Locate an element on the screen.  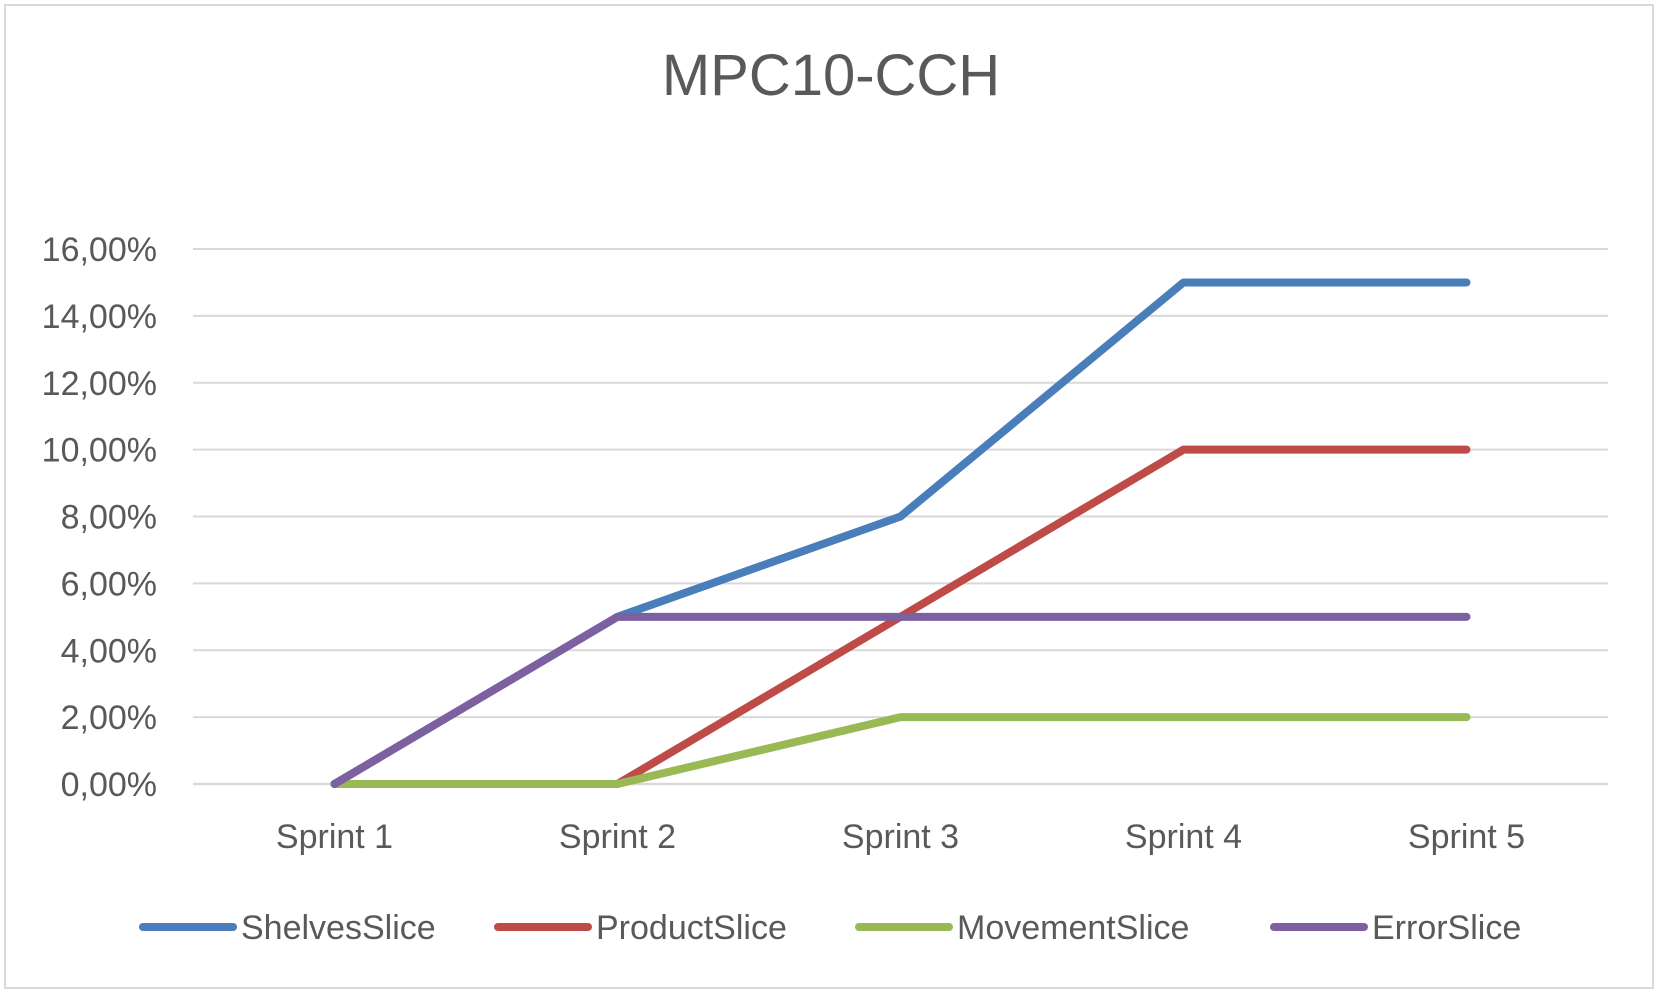
y-tick-label: 0,00% is located at coordinates (109, 785).